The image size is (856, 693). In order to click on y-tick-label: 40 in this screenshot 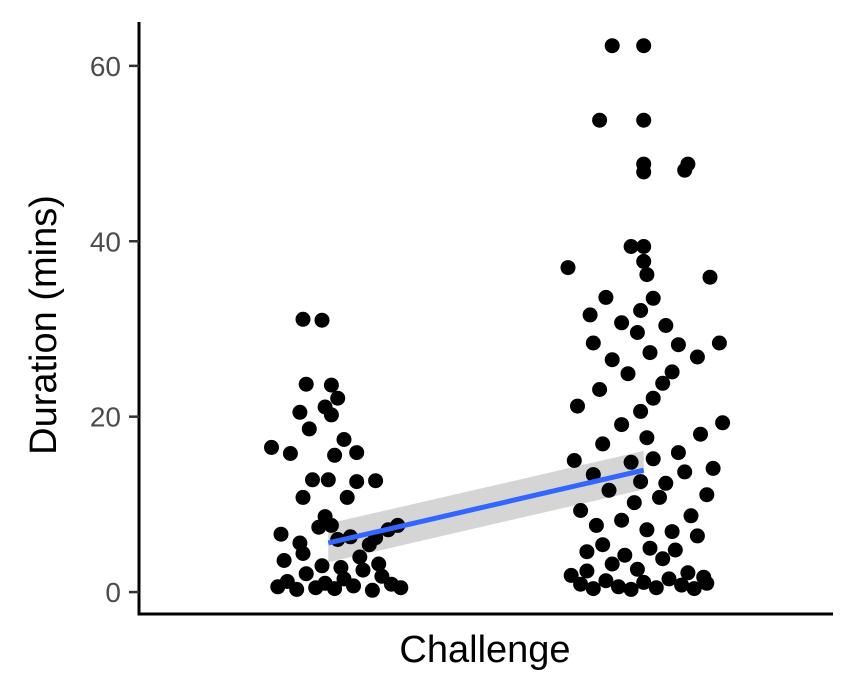, I will do `click(105, 241)`.